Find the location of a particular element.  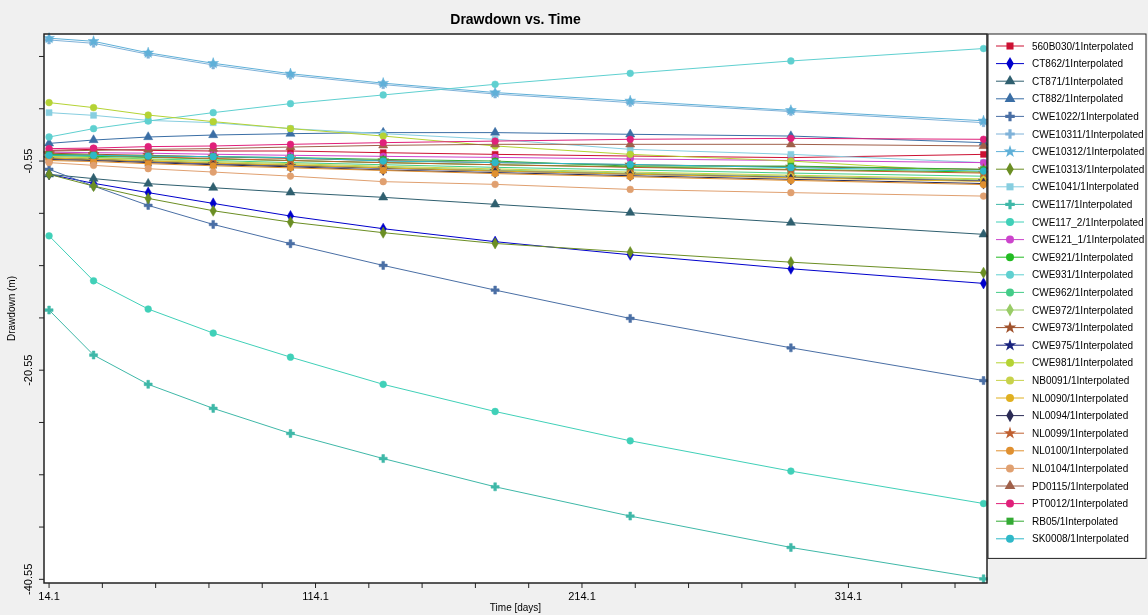

legend-label: RB05/1Interpolated is located at coordinates (1075, 521).